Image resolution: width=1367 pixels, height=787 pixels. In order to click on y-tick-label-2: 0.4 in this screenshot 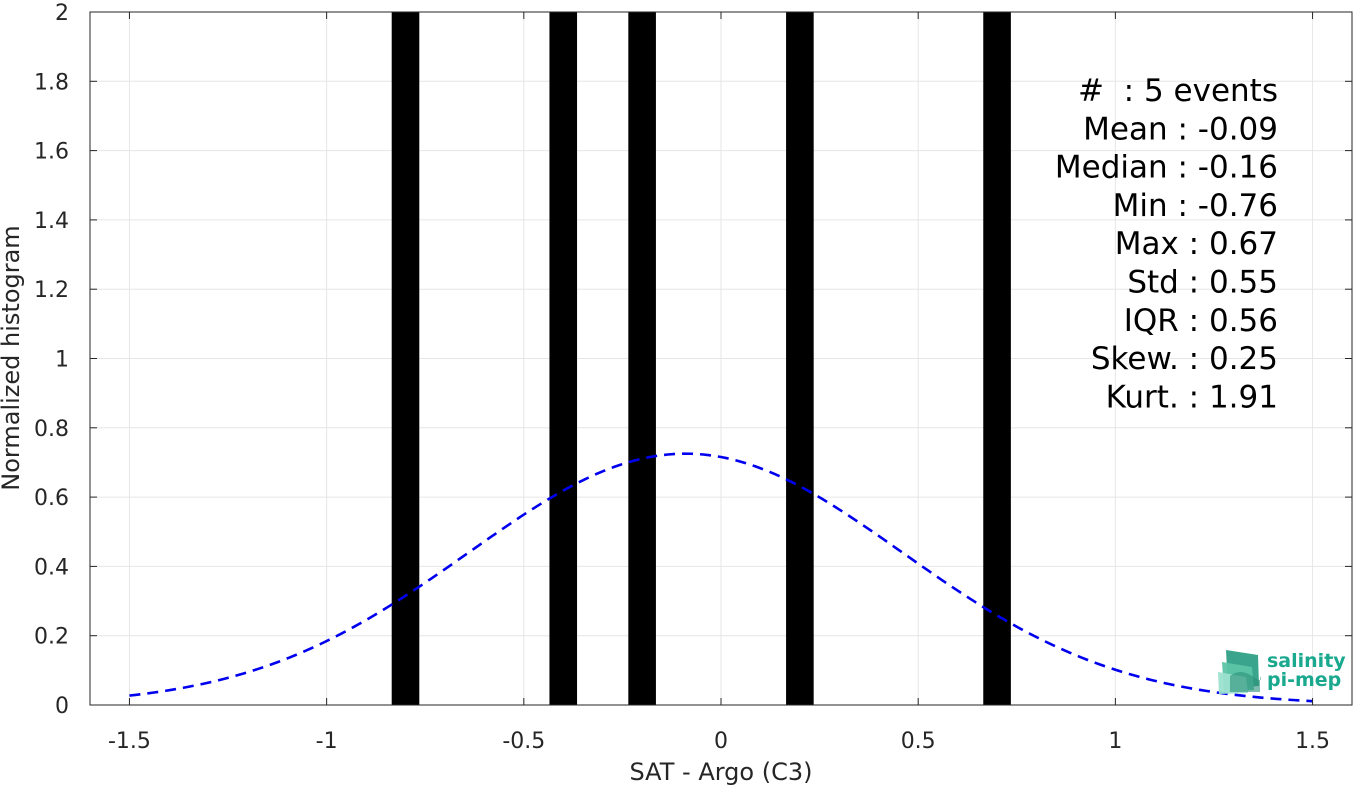, I will do `click(51, 567)`.